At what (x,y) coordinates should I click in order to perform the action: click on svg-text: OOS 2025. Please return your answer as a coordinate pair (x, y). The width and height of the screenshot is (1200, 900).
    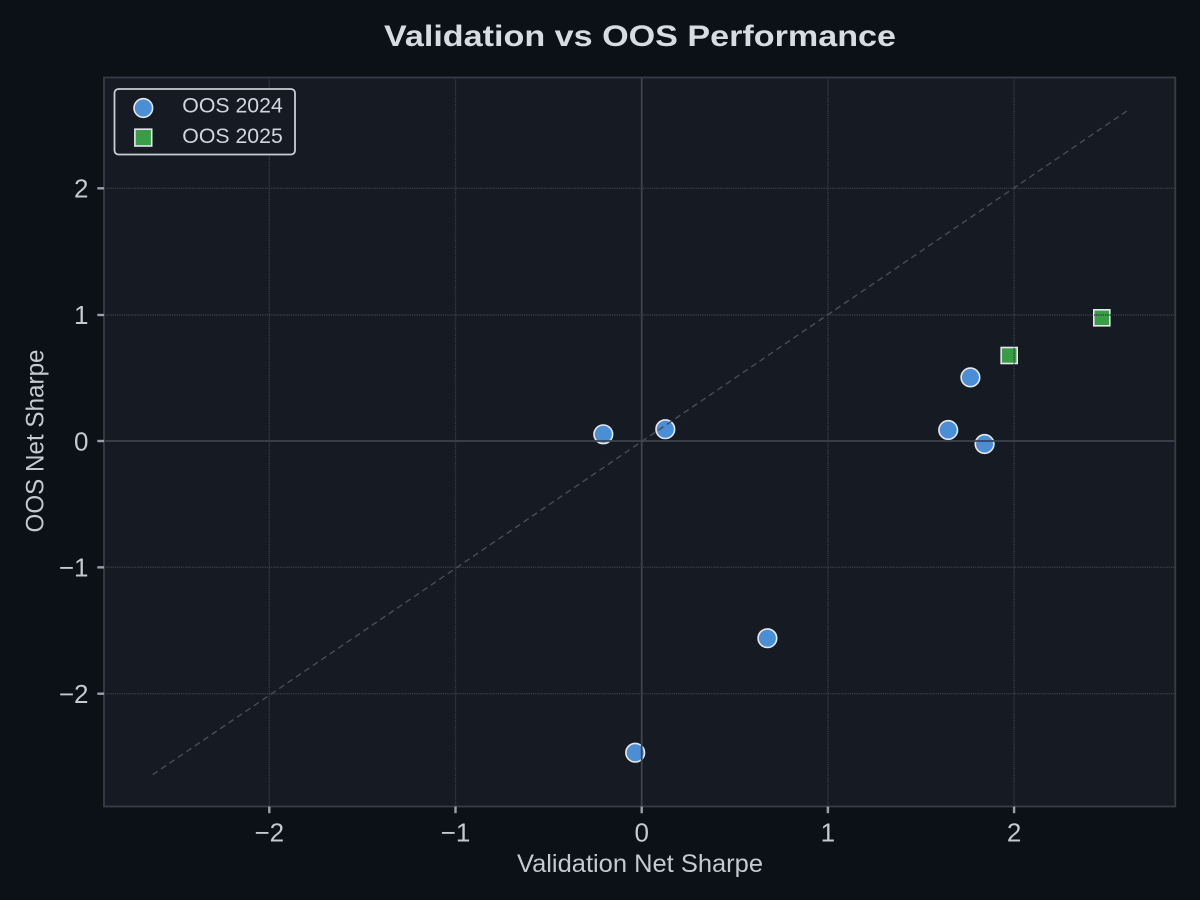
    Looking at the image, I should click on (232, 136).